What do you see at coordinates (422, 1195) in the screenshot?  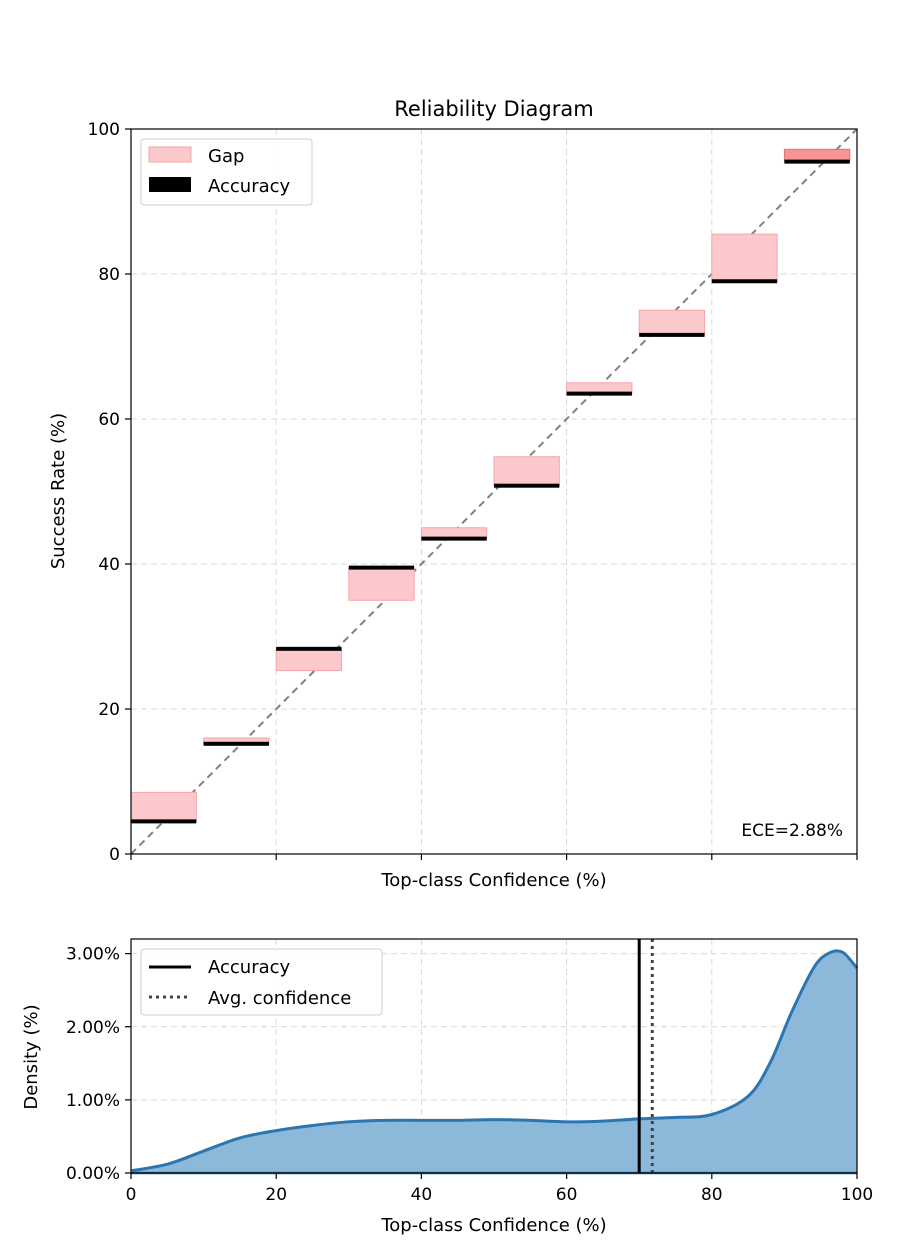 I see `bottom-x-tick-label: 40` at bounding box center [422, 1195].